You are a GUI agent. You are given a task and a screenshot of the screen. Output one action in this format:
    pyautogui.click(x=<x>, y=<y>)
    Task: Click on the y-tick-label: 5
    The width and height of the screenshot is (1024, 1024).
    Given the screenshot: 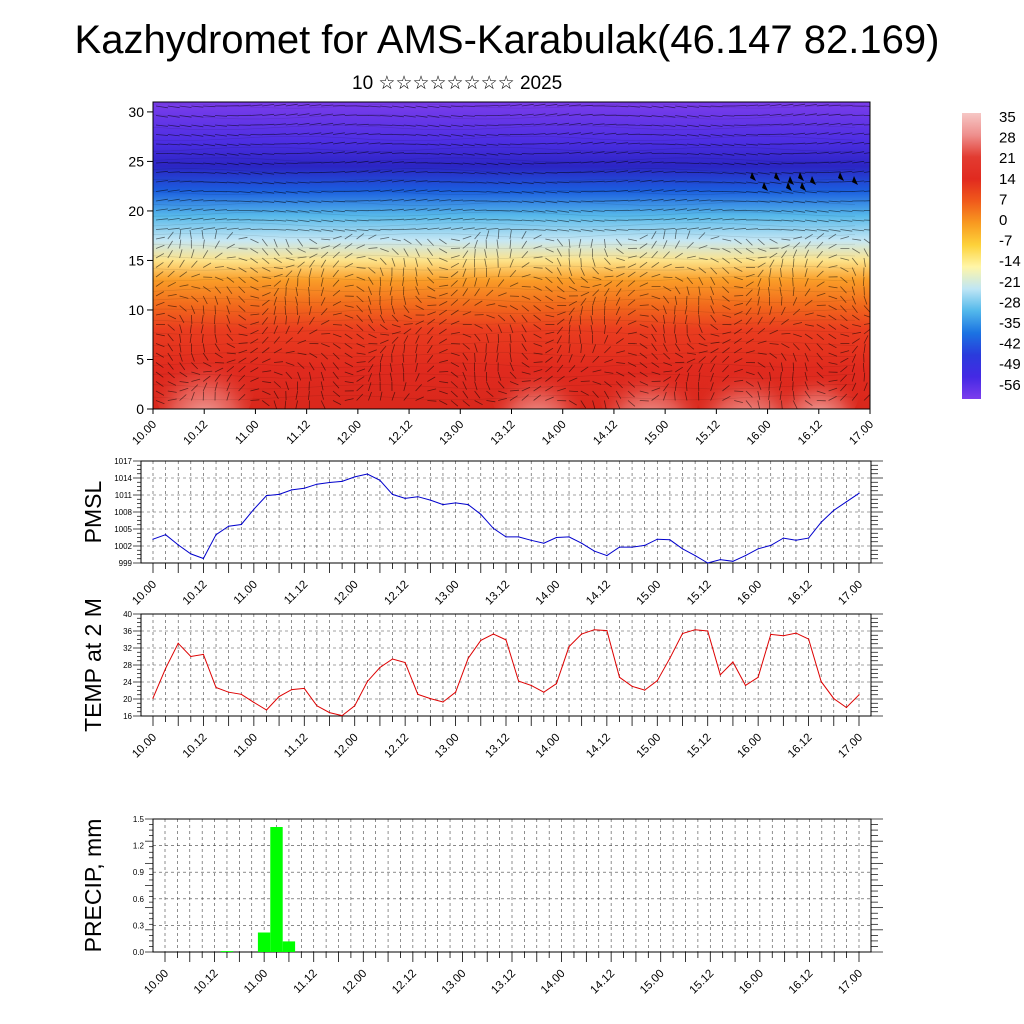 What is the action you would take?
    pyautogui.click(x=140, y=359)
    